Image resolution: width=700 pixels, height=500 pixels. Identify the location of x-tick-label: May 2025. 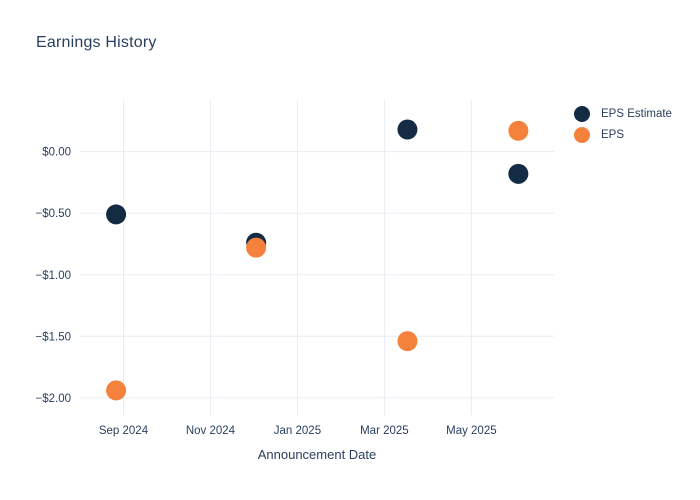
(471, 431).